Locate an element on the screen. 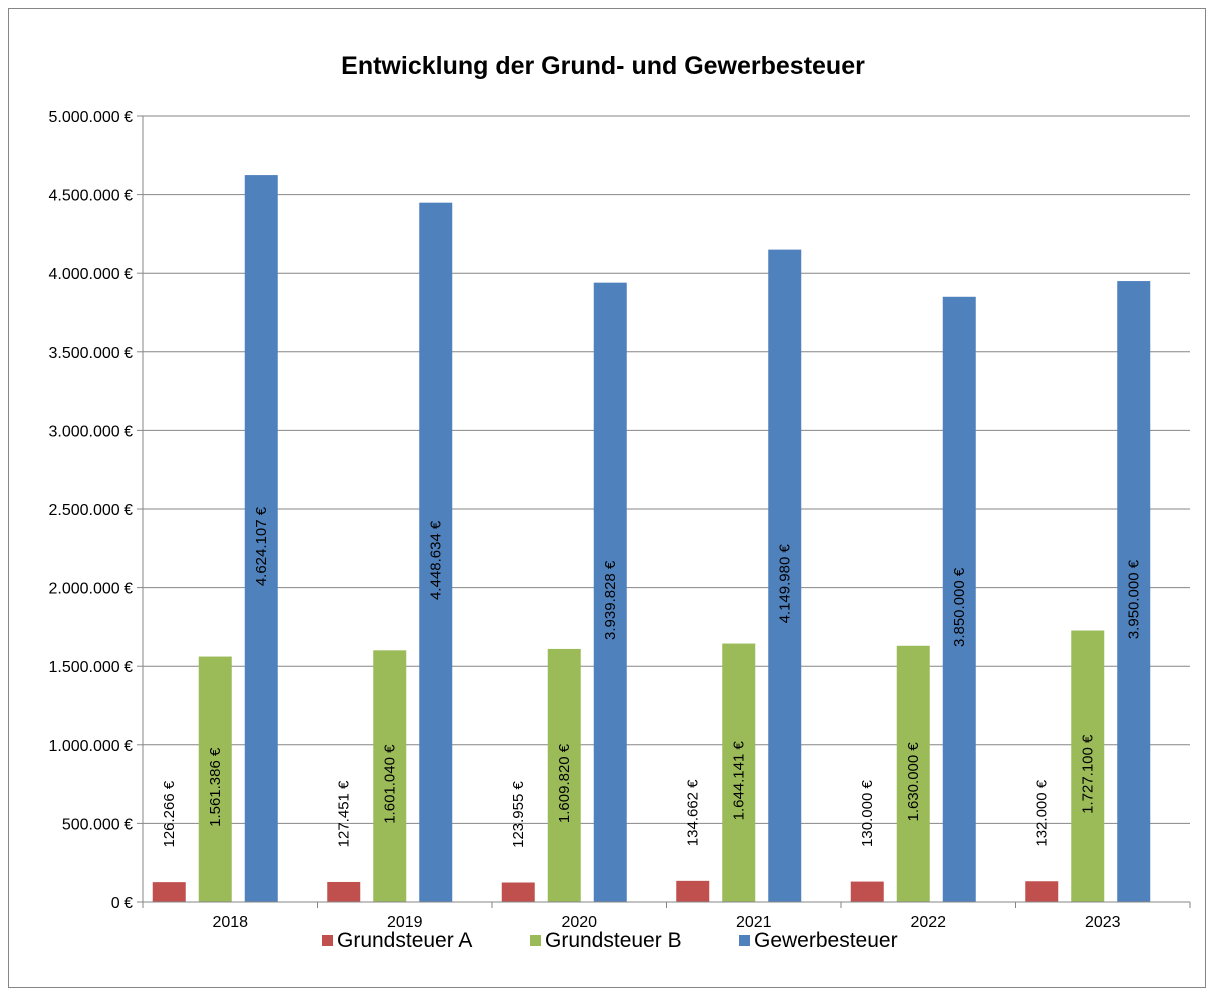  data-label: 132.000 € is located at coordinates (1042, 812).